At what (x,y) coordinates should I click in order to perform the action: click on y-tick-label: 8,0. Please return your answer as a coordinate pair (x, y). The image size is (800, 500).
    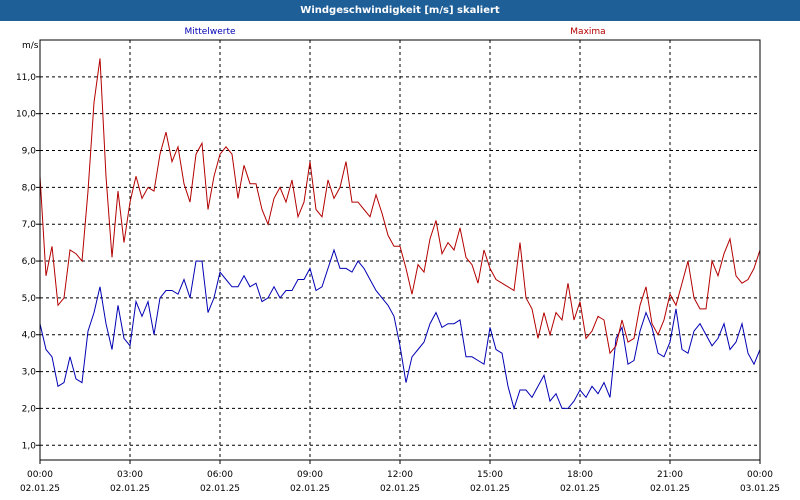
    Looking at the image, I should click on (29, 188).